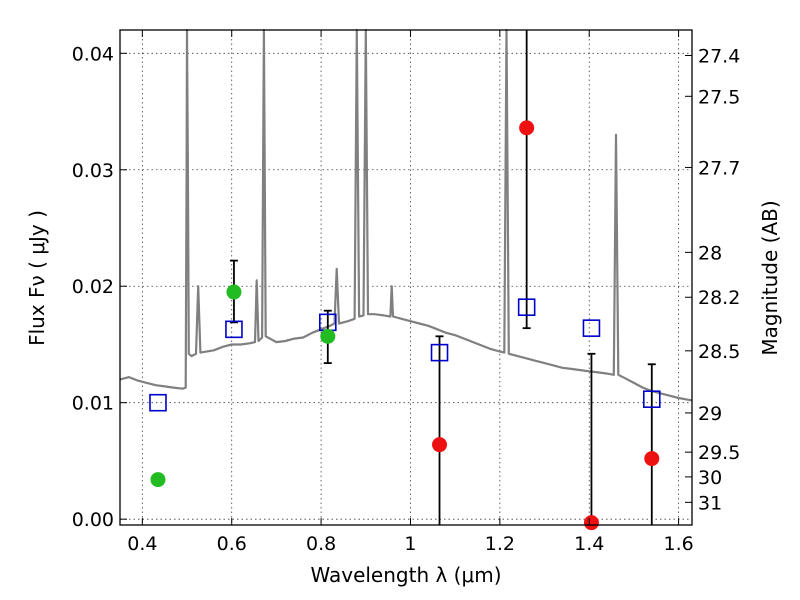 The width and height of the screenshot is (800, 600). Describe the element at coordinates (719, 168) in the screenshot. I see `mag-tick-label: 27.7` at that location.